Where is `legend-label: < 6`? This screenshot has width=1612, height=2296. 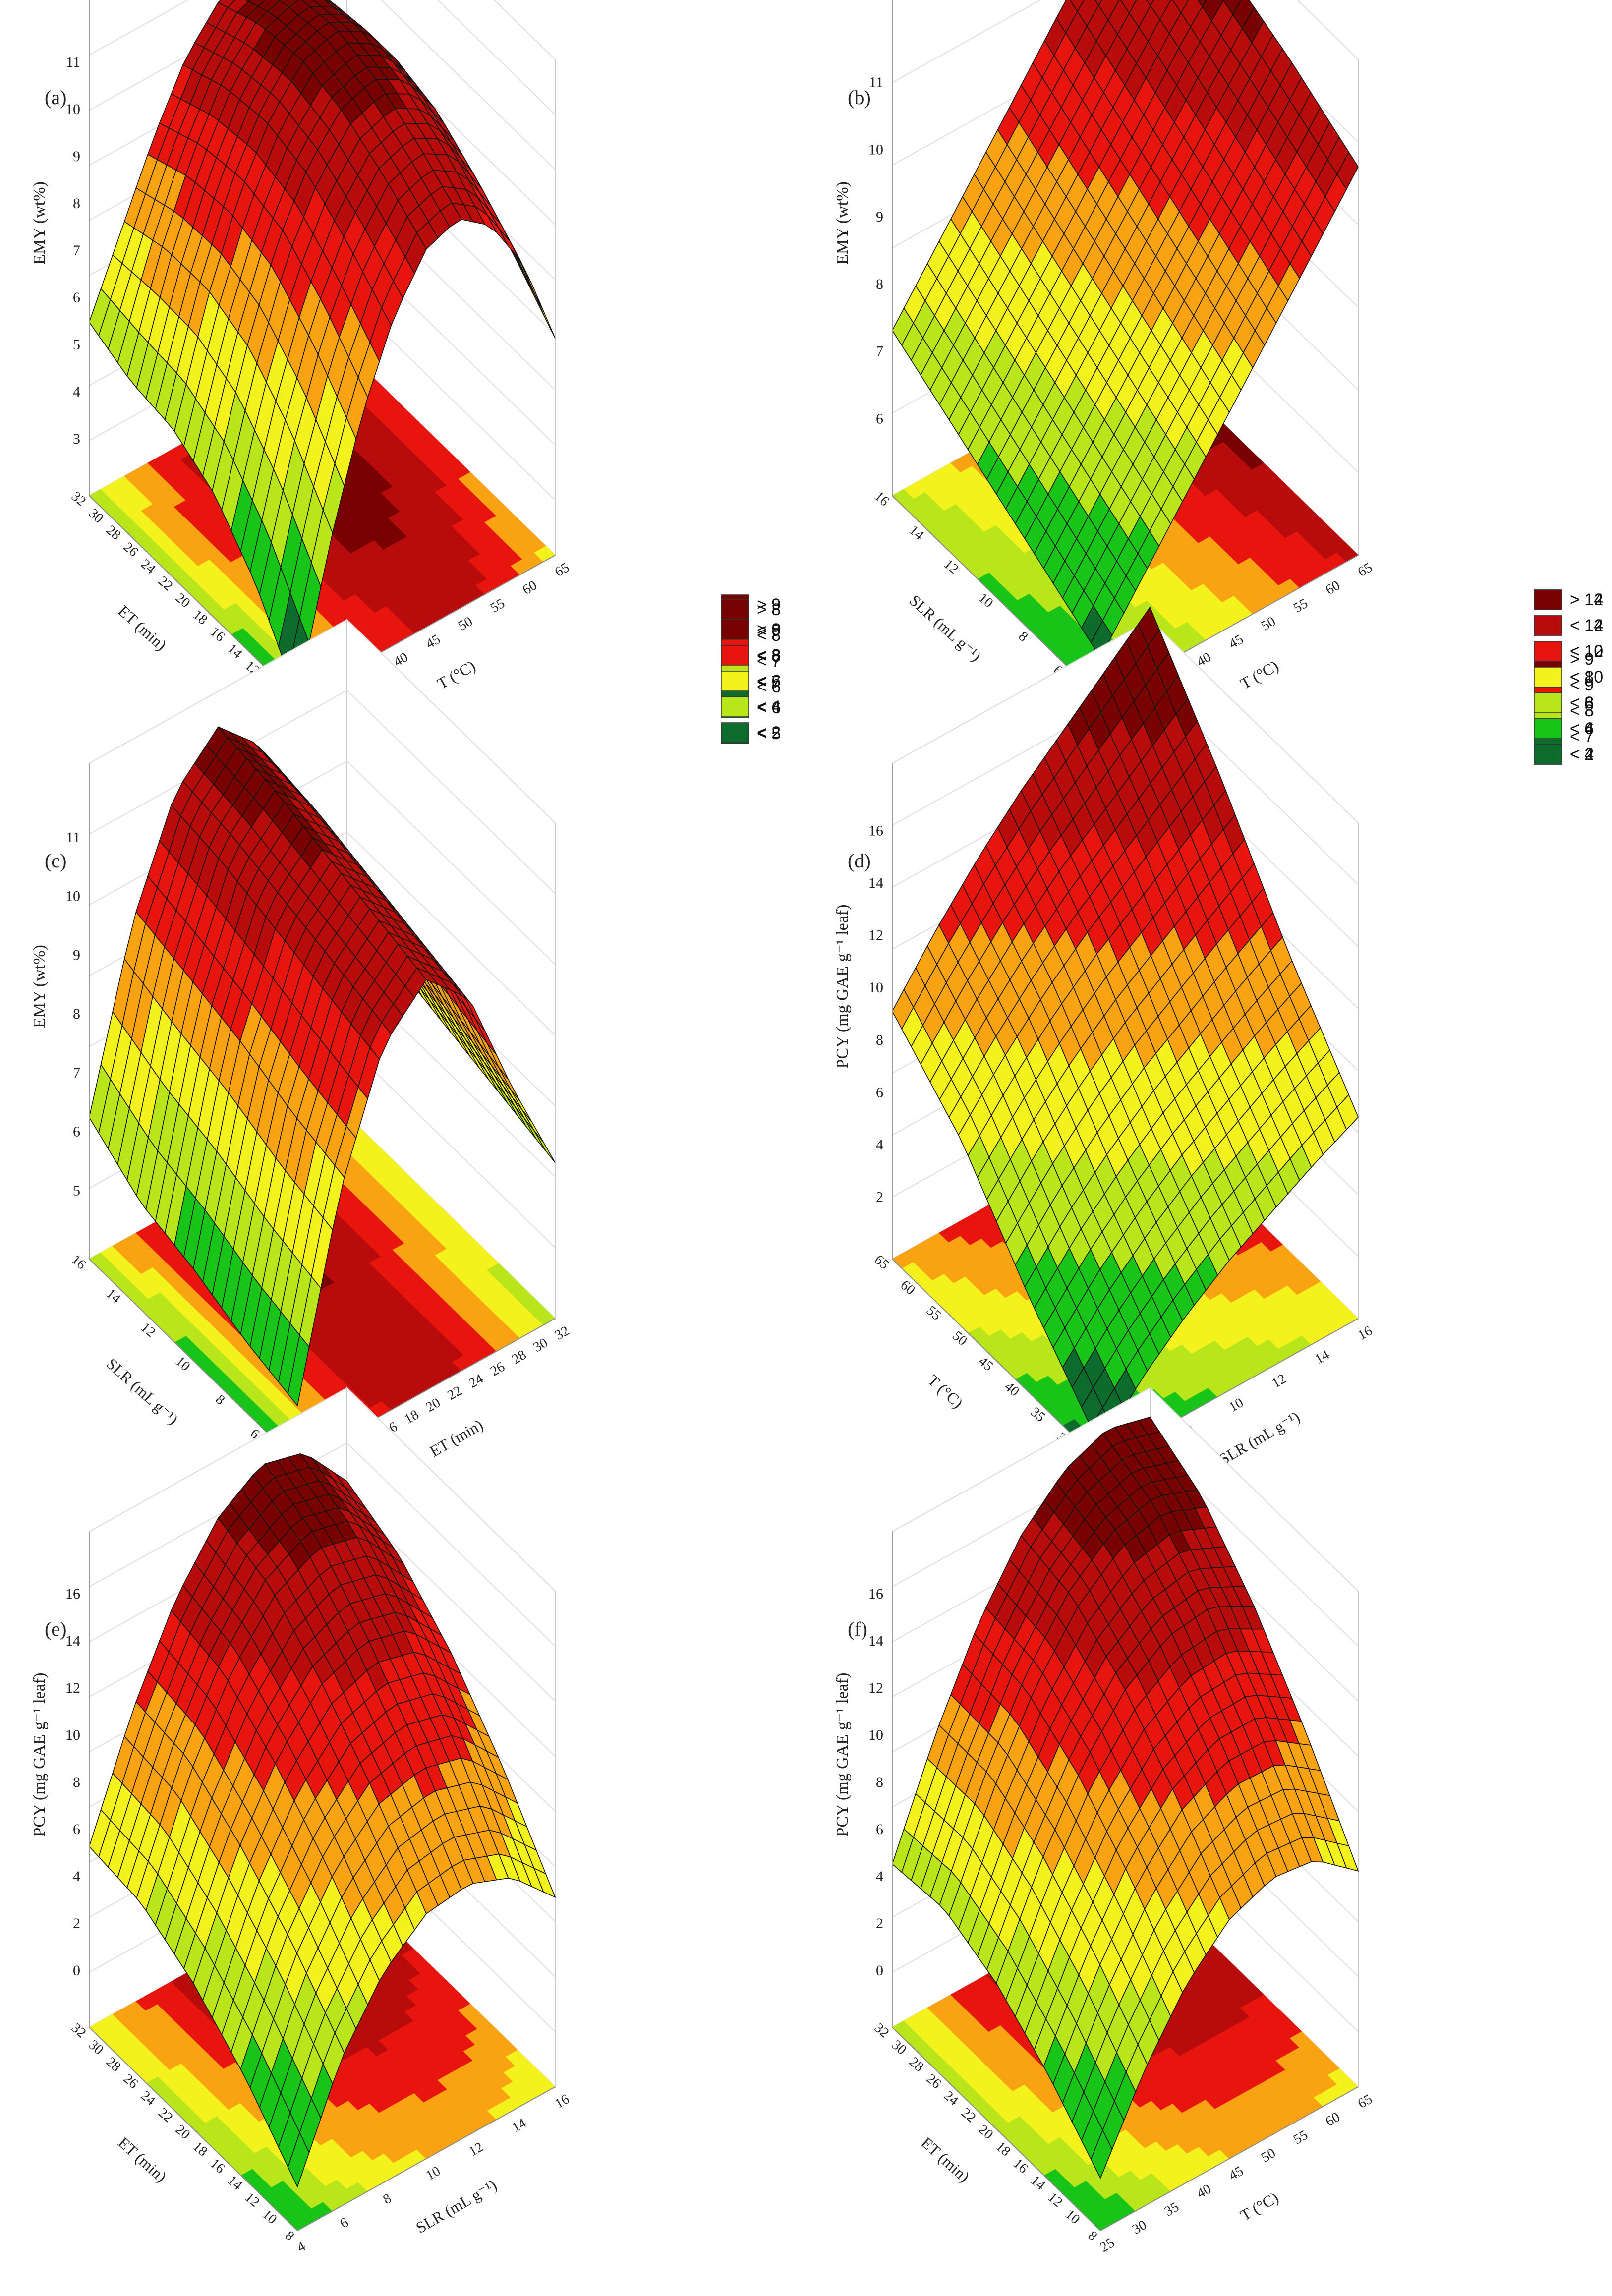 legend-label: < 6 is located at coordinates (769, 707).